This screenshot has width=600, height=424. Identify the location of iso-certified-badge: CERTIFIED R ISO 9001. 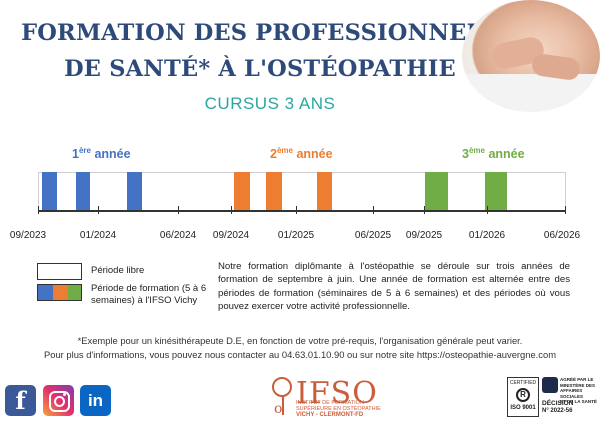
(523, 397).